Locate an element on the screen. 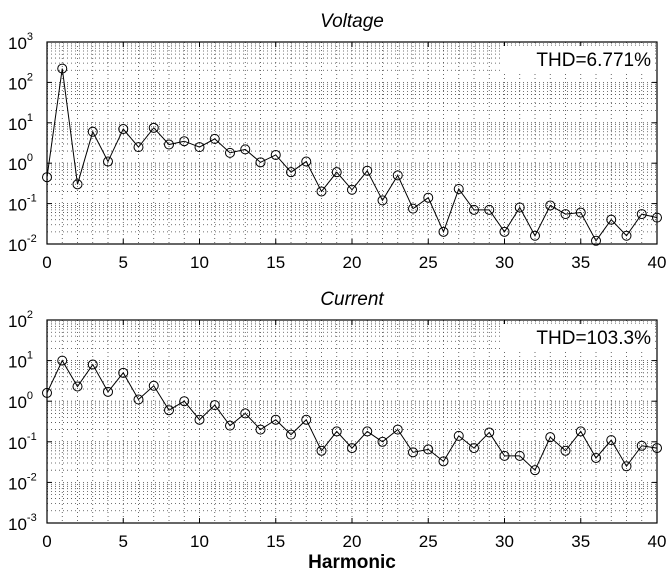  current-x-tick-label: 25 is located at coordinates (428, 541).